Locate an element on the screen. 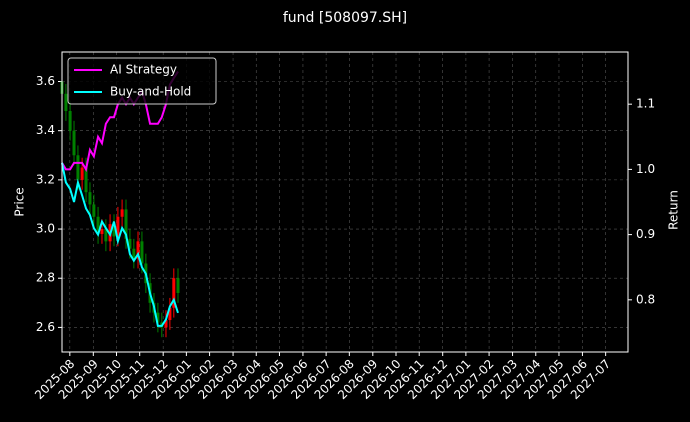  y-tick-label: 3.4 is located at coordinates (45, 130).